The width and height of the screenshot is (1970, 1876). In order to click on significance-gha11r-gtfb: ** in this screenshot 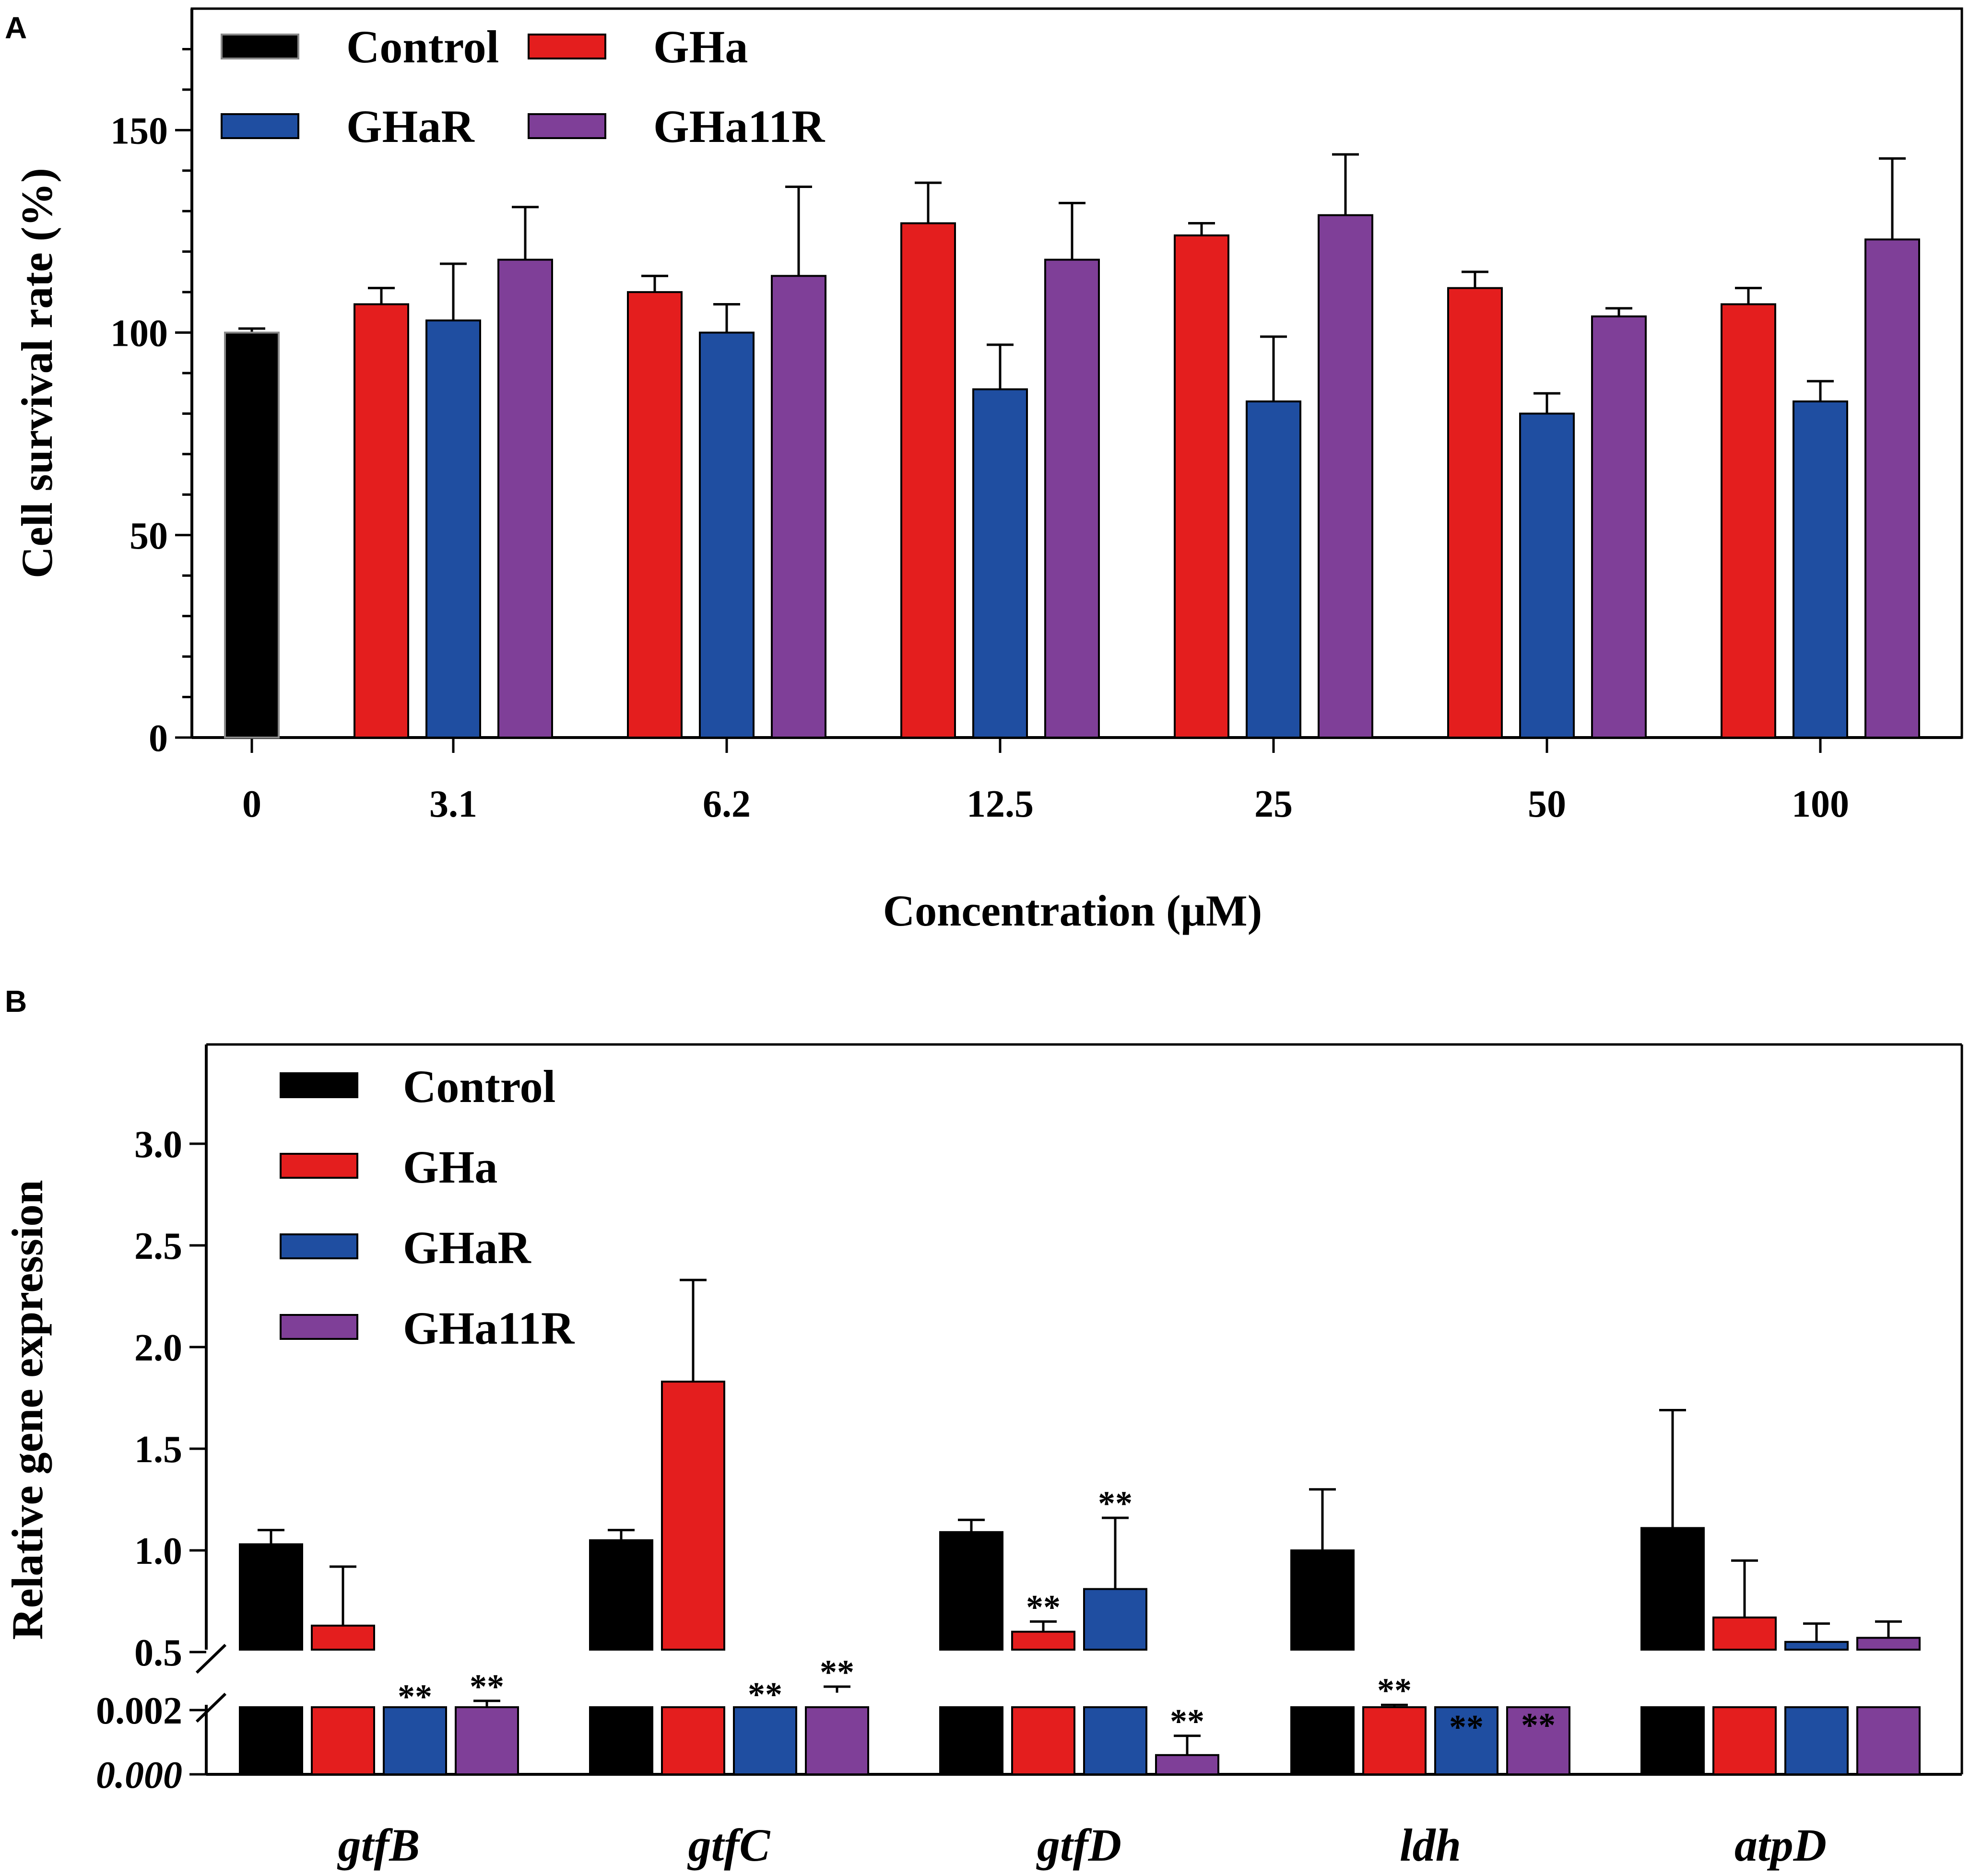, I will do `click(487, 1686)`.